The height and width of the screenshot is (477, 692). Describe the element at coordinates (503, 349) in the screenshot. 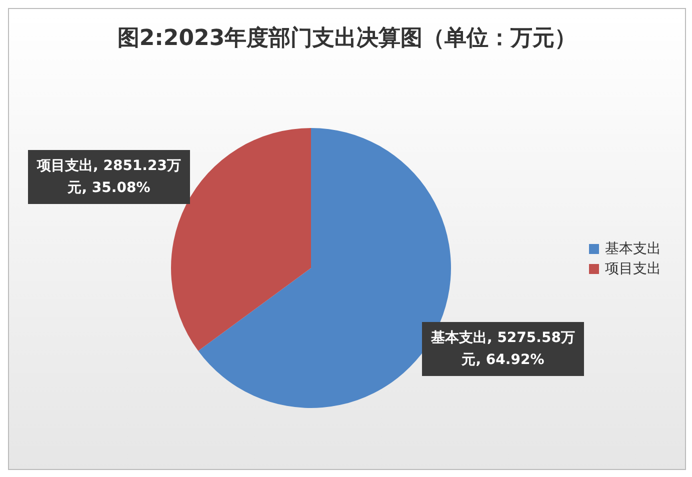

I see `data-label: 基本支出, 5275.58万元, 64.92%` at that location.